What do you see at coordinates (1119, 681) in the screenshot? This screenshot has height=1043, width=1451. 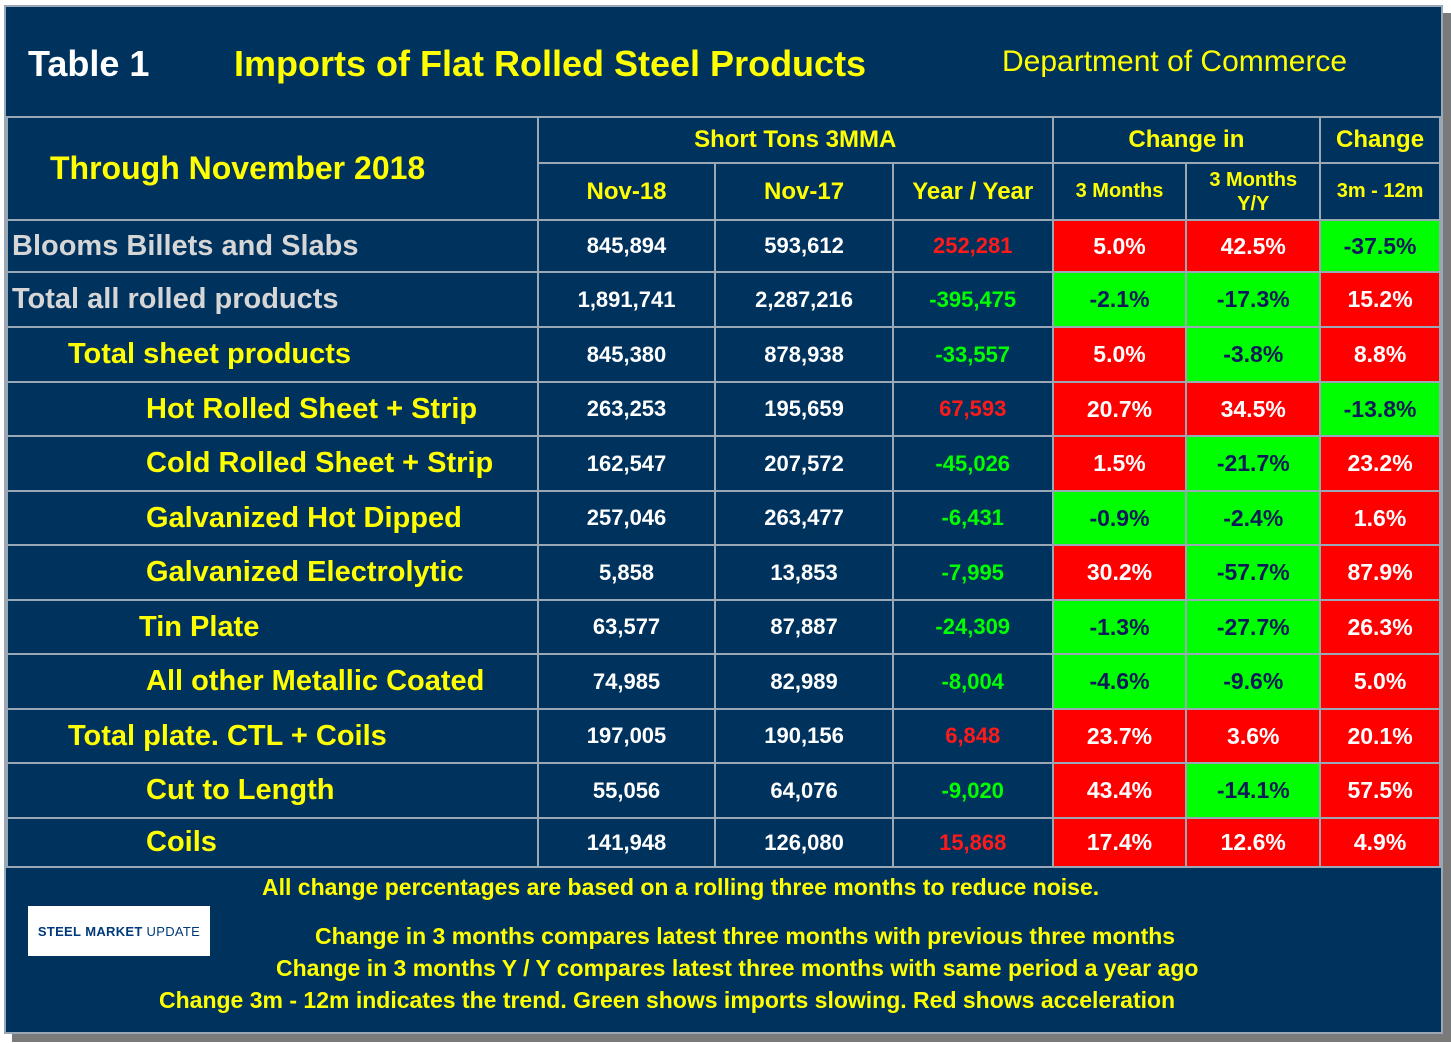 I see `three-months-change: -4.6%` at bounding box center [1119, 681].